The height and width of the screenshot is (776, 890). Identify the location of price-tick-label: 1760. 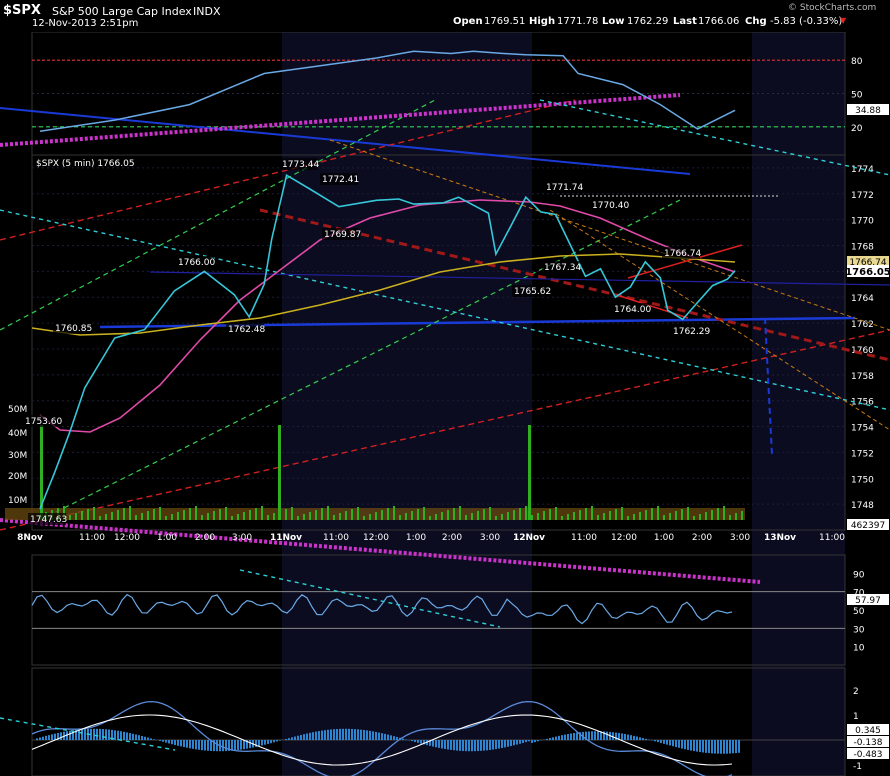
(862, 351).